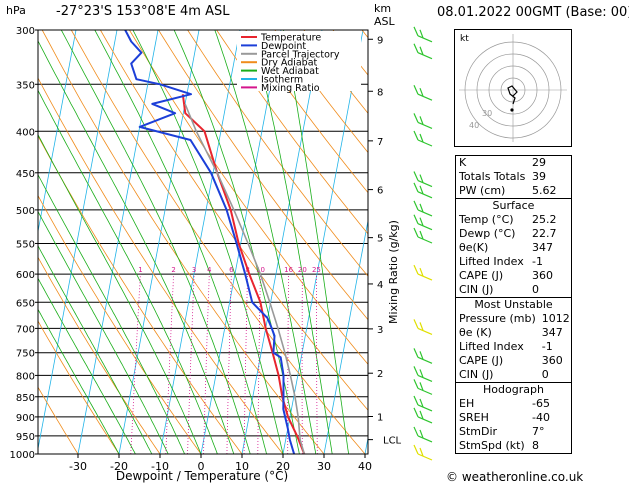 The height and width of the screenshot is (486, 629). I want to click on index-value: -1, so click(537, 261).